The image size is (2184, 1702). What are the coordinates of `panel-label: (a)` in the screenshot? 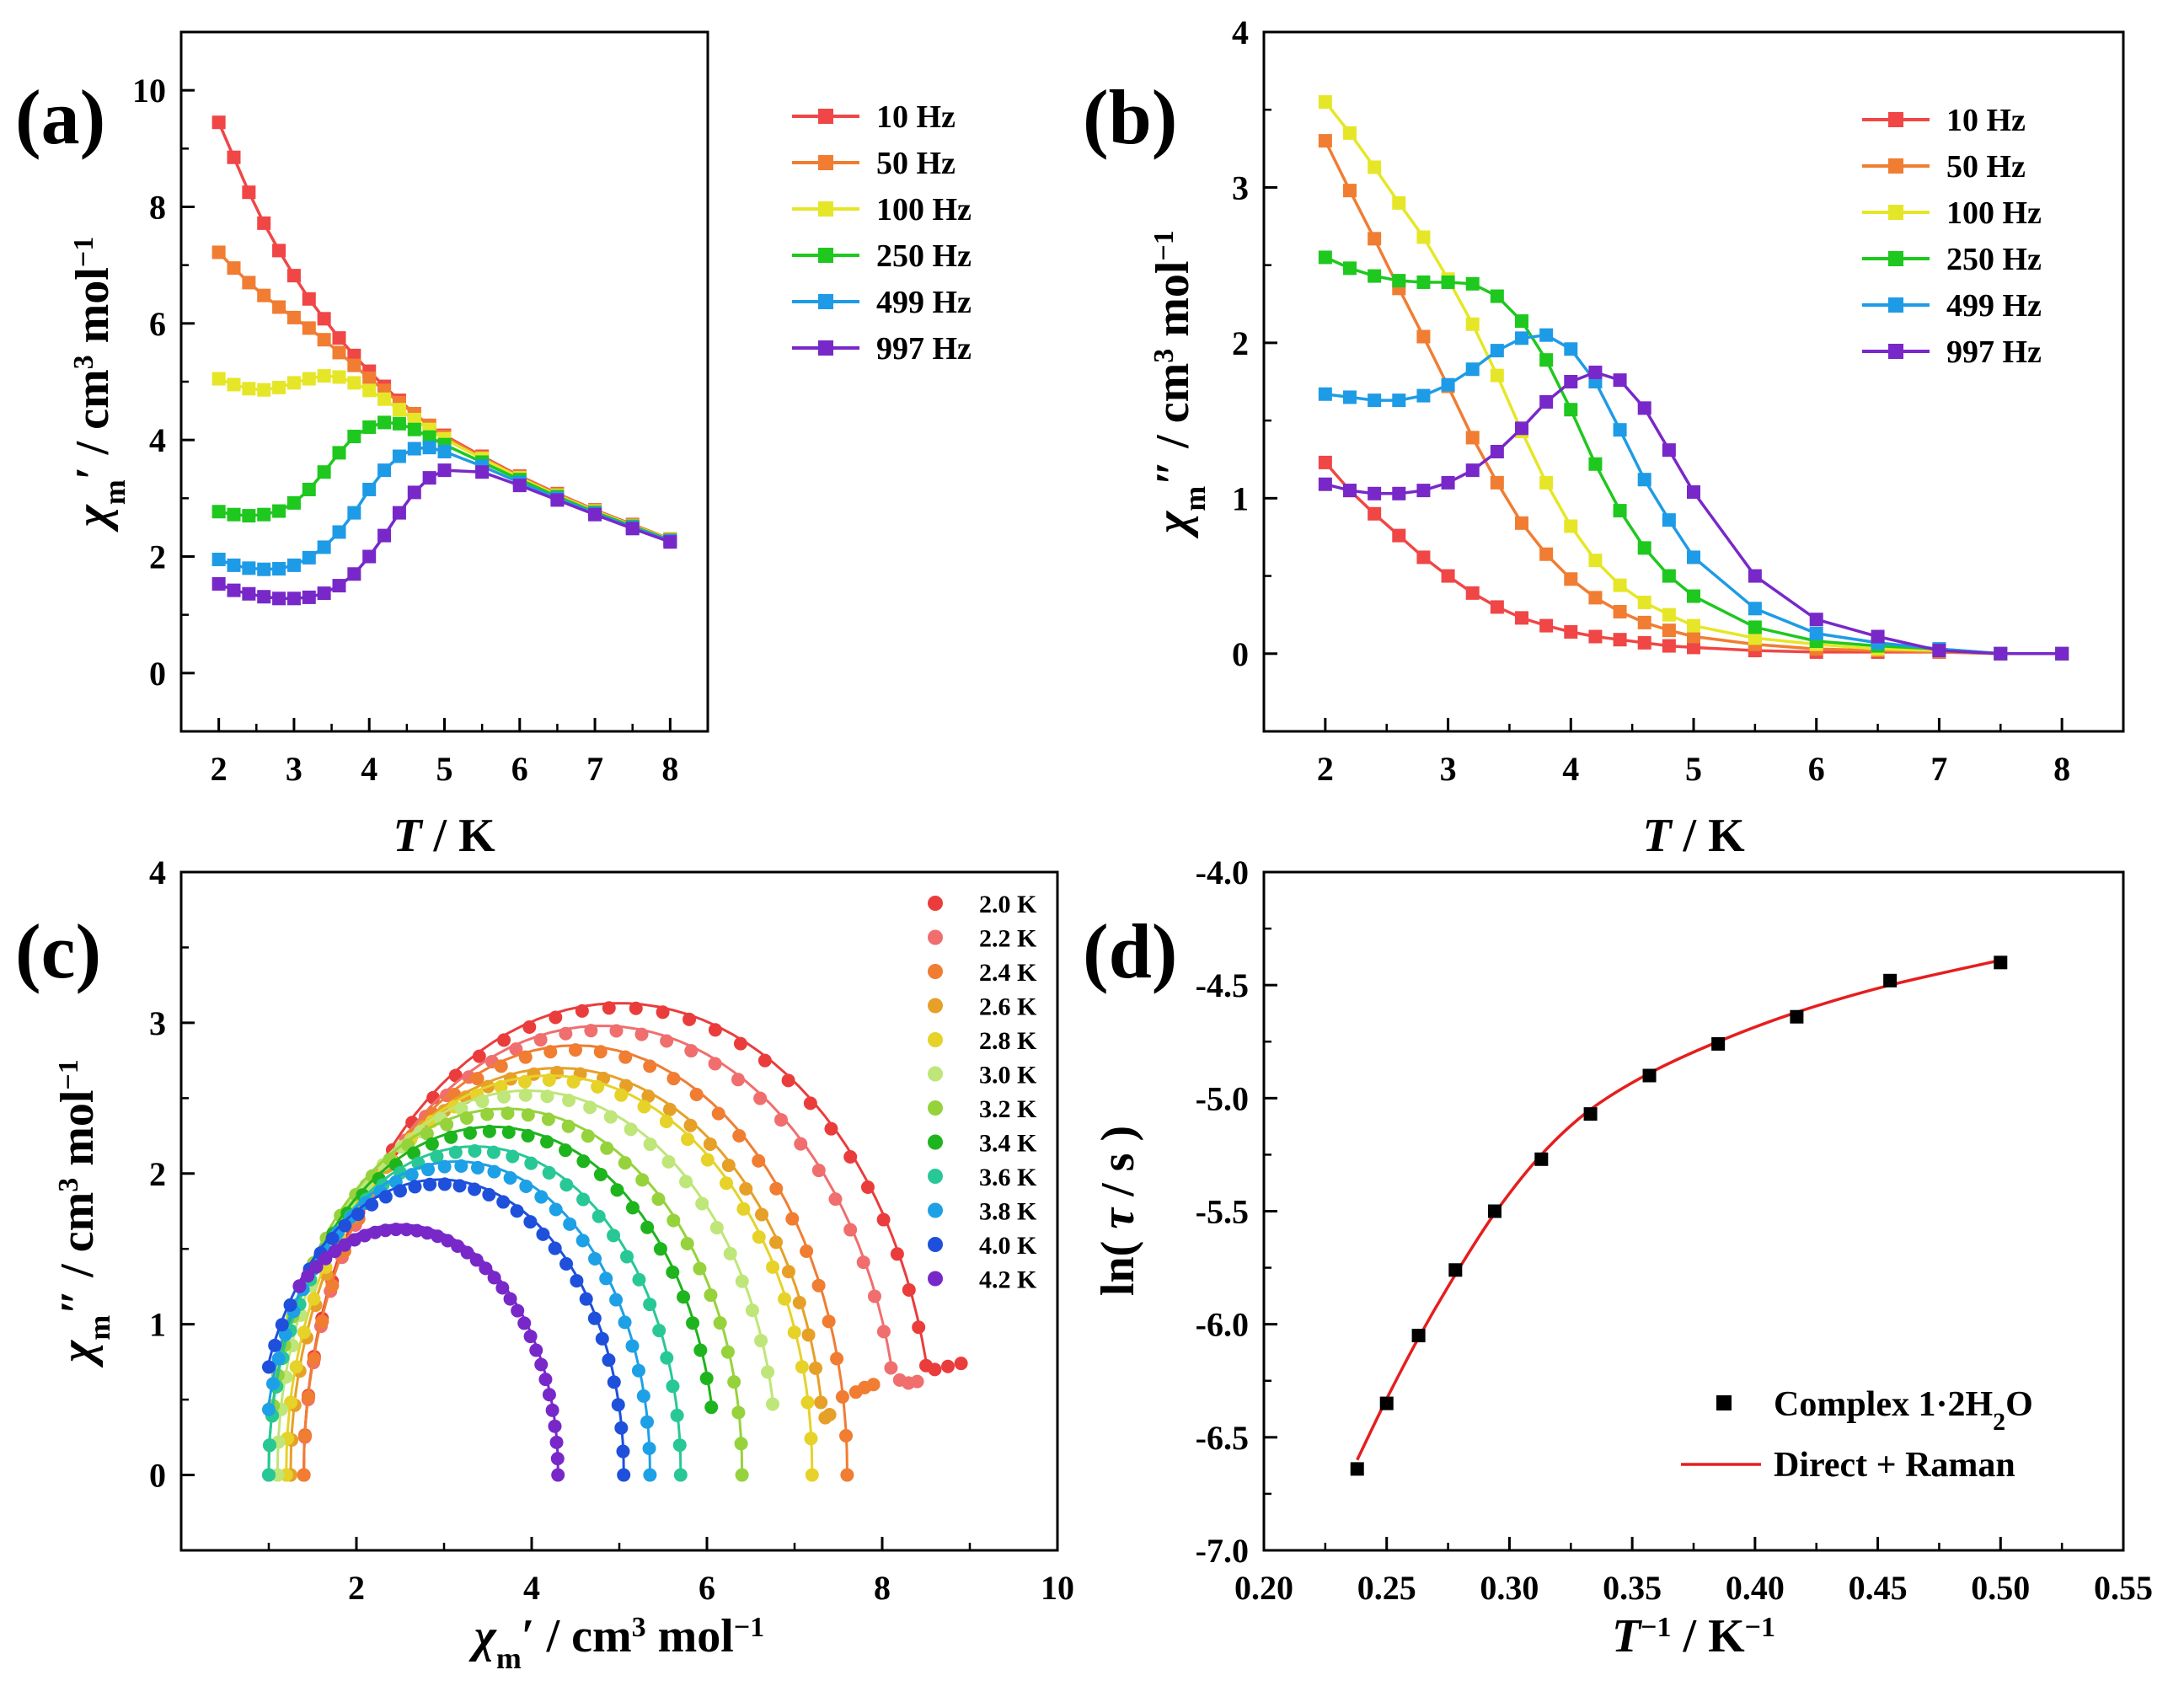 It's located at (60, 117).